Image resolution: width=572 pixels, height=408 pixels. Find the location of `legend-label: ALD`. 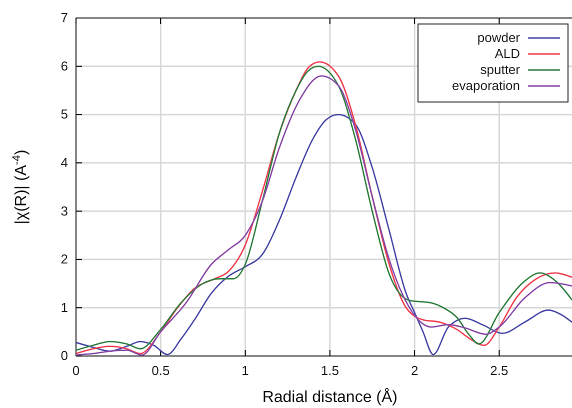

legend-label: ALD is located at coordinates (507, 53).